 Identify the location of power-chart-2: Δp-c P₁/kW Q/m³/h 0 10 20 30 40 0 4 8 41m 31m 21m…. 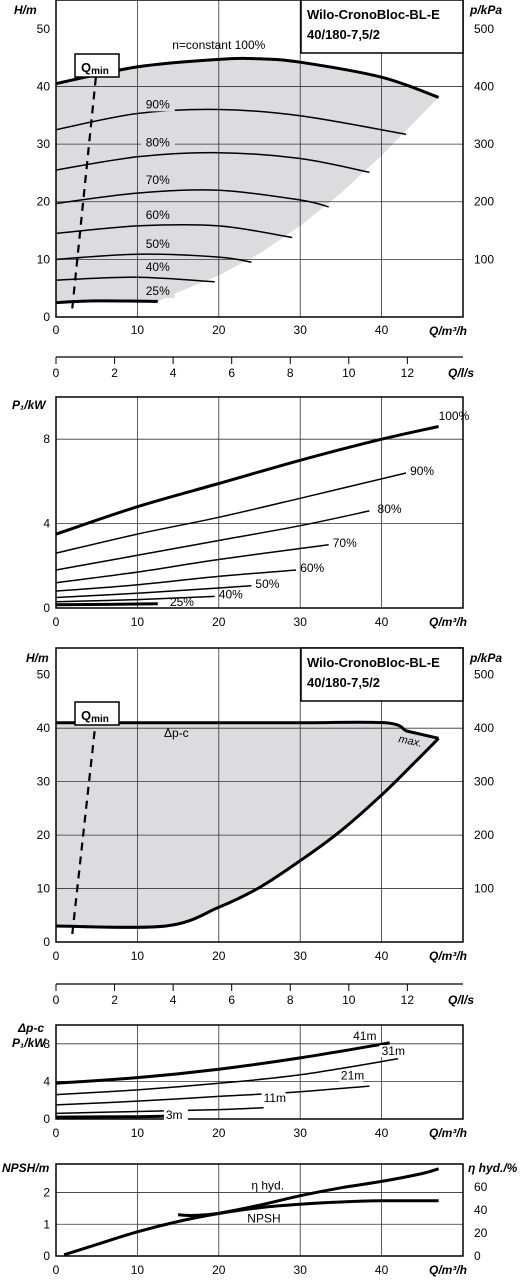
(239, 1080).